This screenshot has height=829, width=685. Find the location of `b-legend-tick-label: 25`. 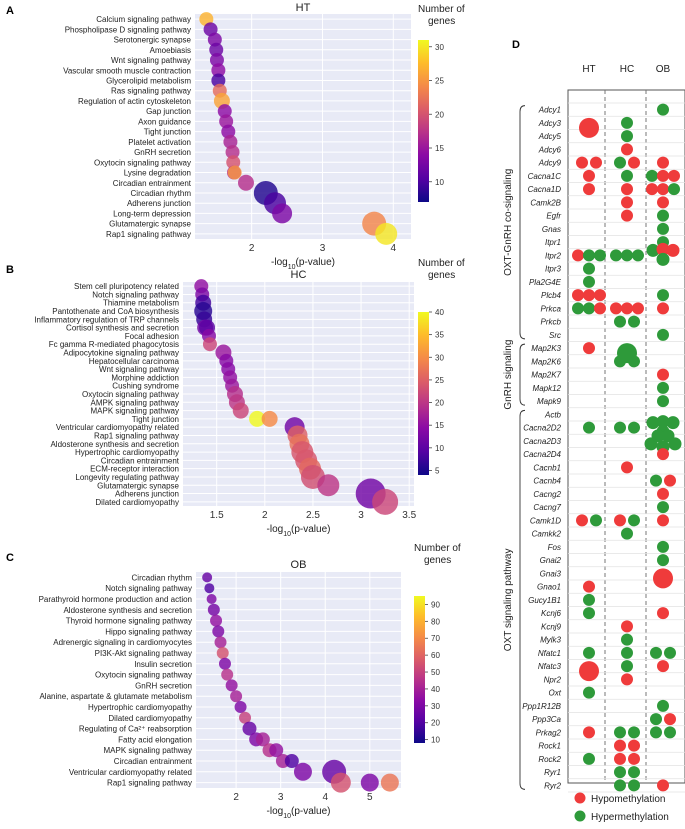

b-legend-tick-label: 25 is located at coordinates (439, 380).